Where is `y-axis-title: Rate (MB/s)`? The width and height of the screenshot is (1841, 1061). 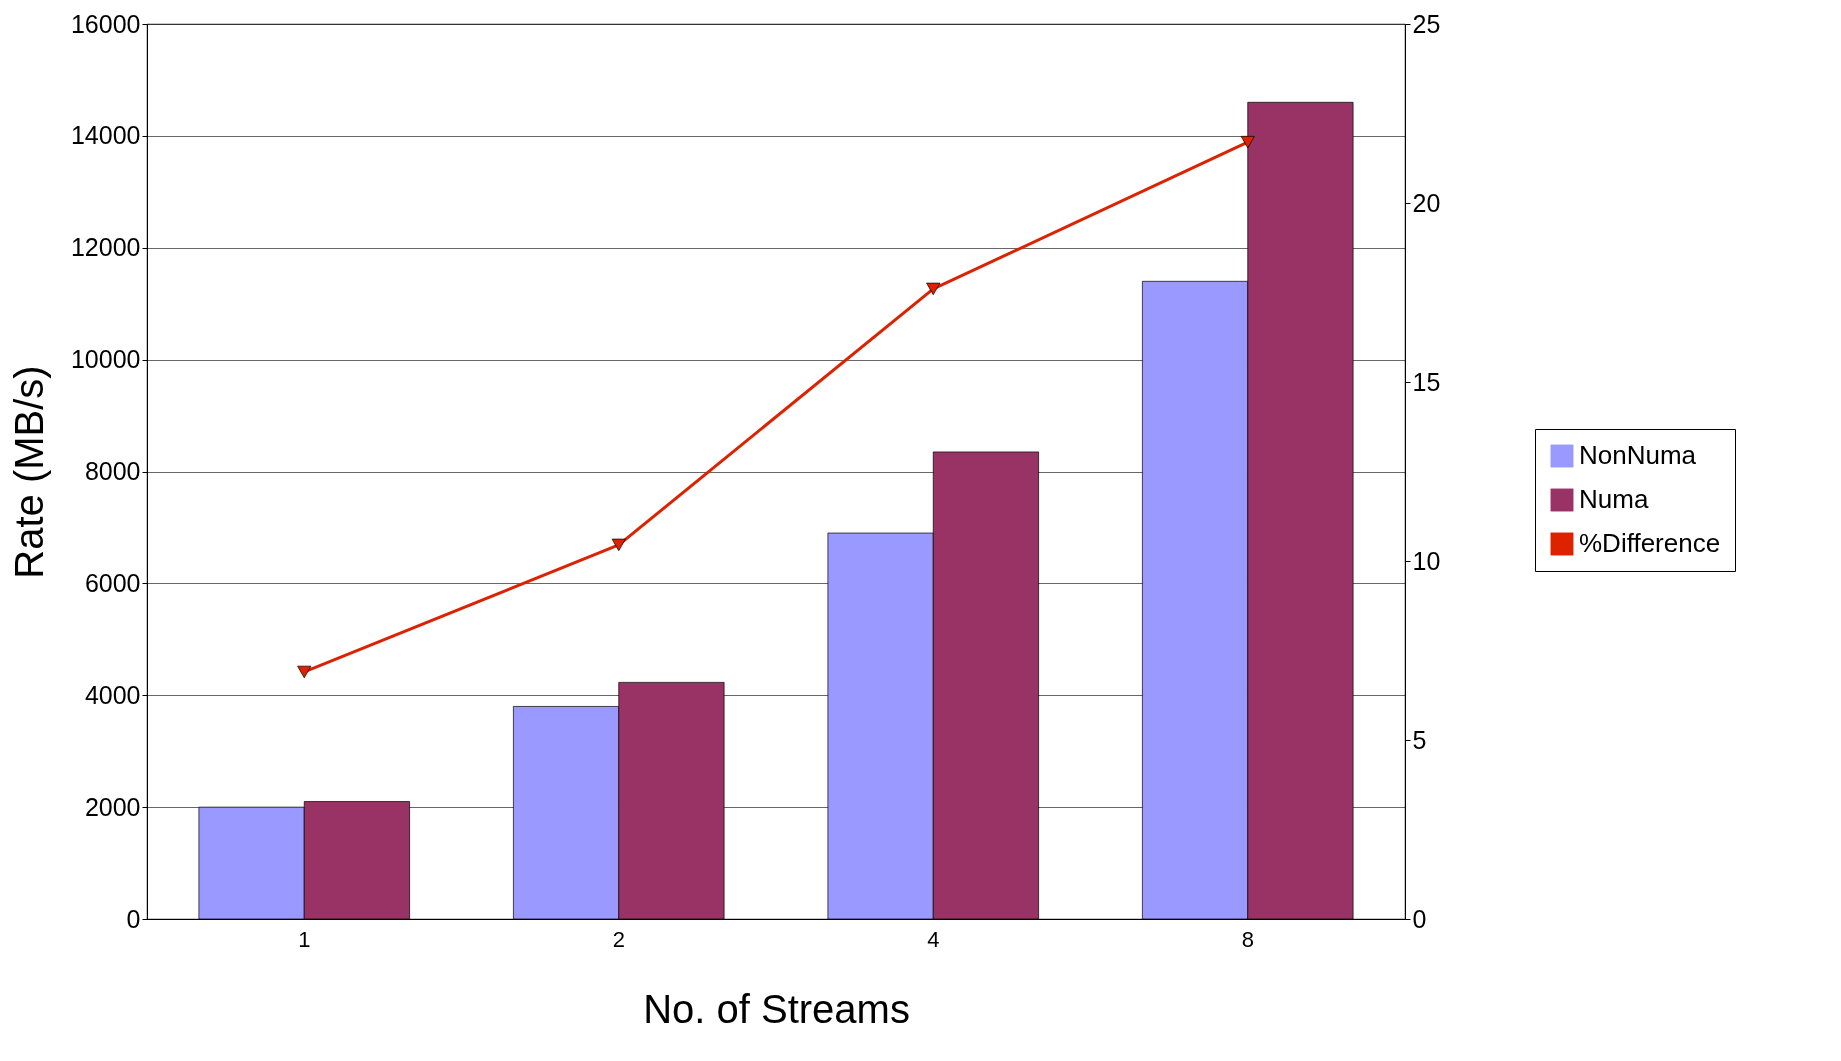
y-axis-title: Rate (MB/s) is located at coordinates (28, 472).